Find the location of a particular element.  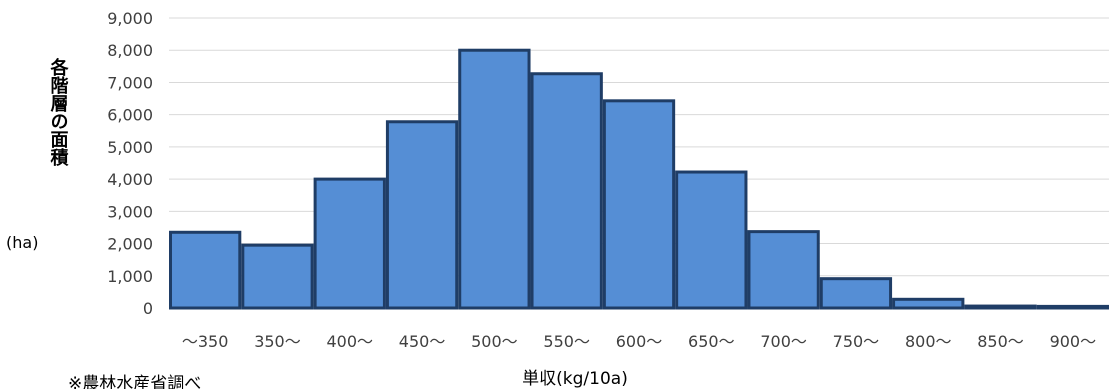

bar-350〜 is located at coordinates (277, 276).